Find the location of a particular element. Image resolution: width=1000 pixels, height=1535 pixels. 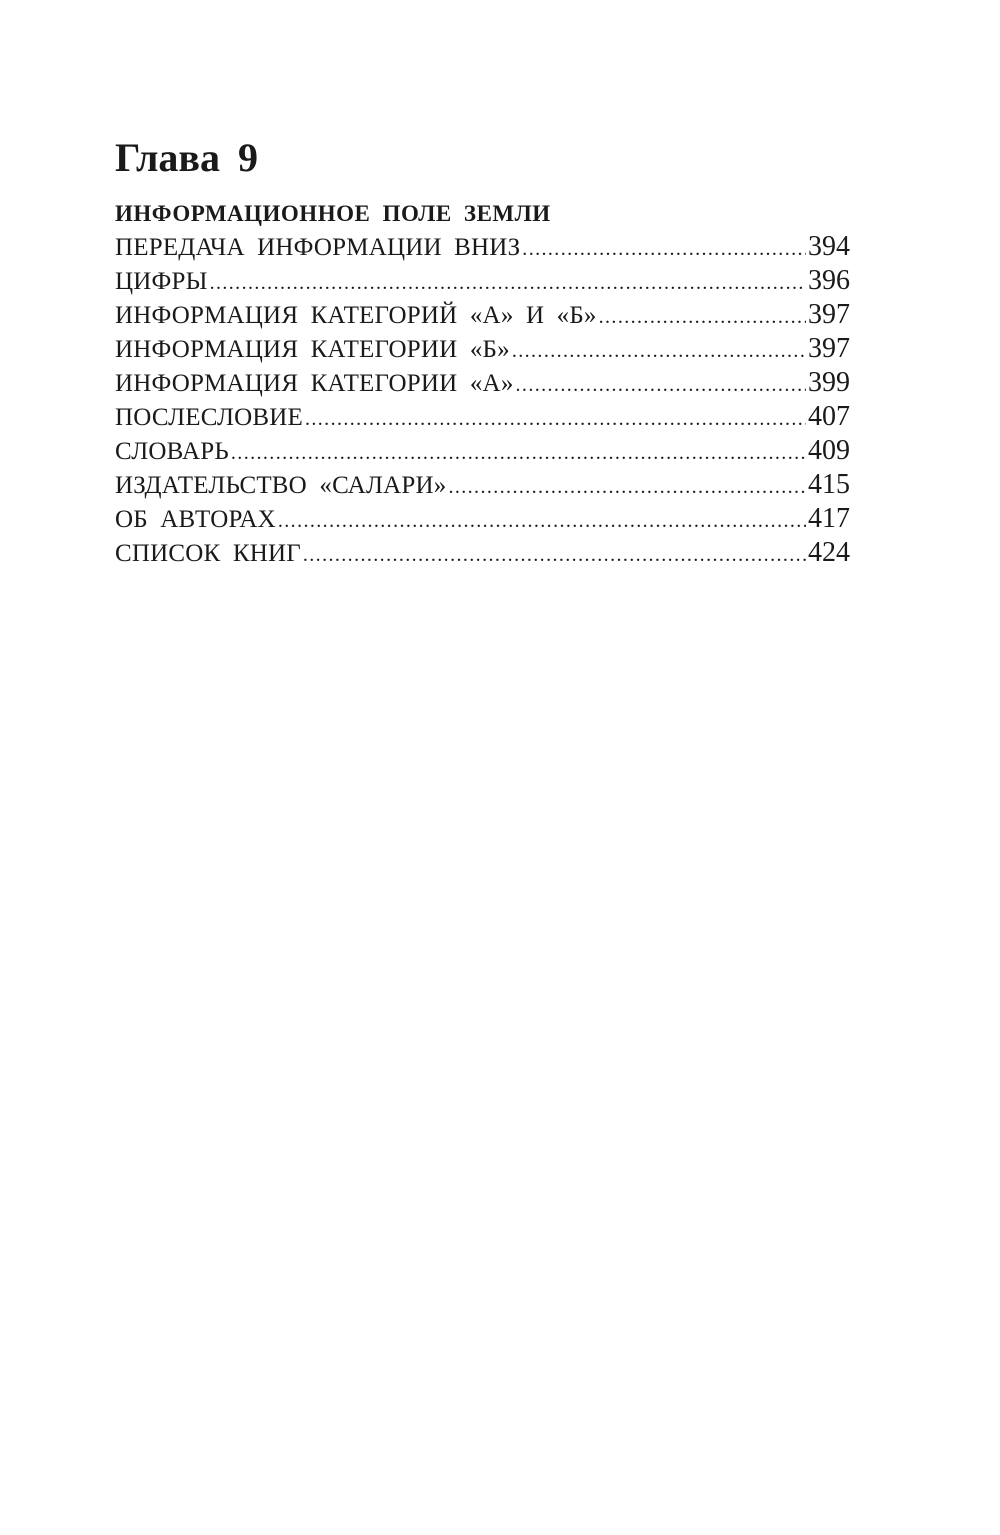

toc-entry-title: СЛОВАРЬ is located at coordinates (172, 451).